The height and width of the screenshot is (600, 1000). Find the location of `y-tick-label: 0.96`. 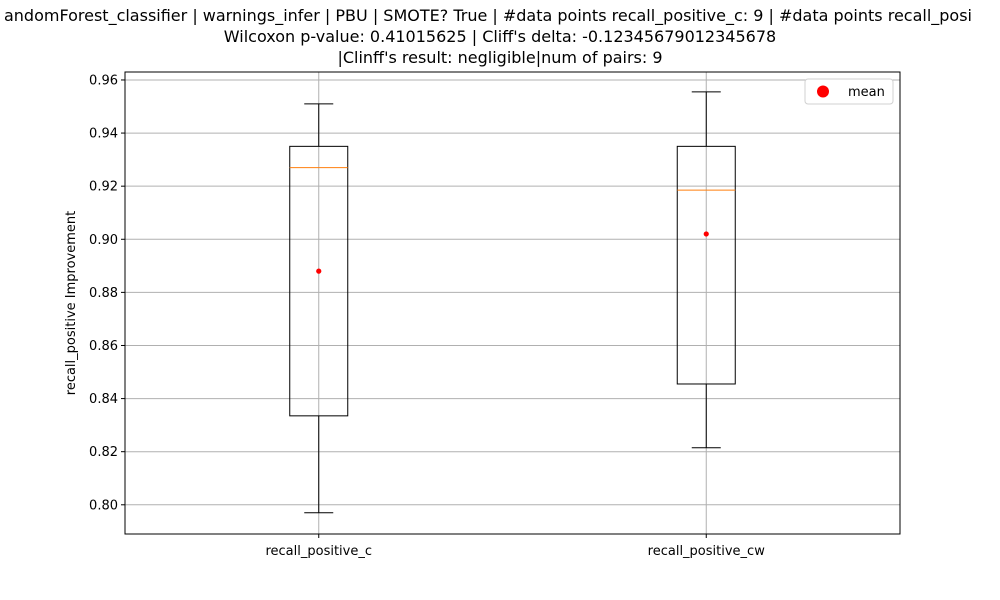

y-tick-label: 0.96 is located at coordinates (103, 80).